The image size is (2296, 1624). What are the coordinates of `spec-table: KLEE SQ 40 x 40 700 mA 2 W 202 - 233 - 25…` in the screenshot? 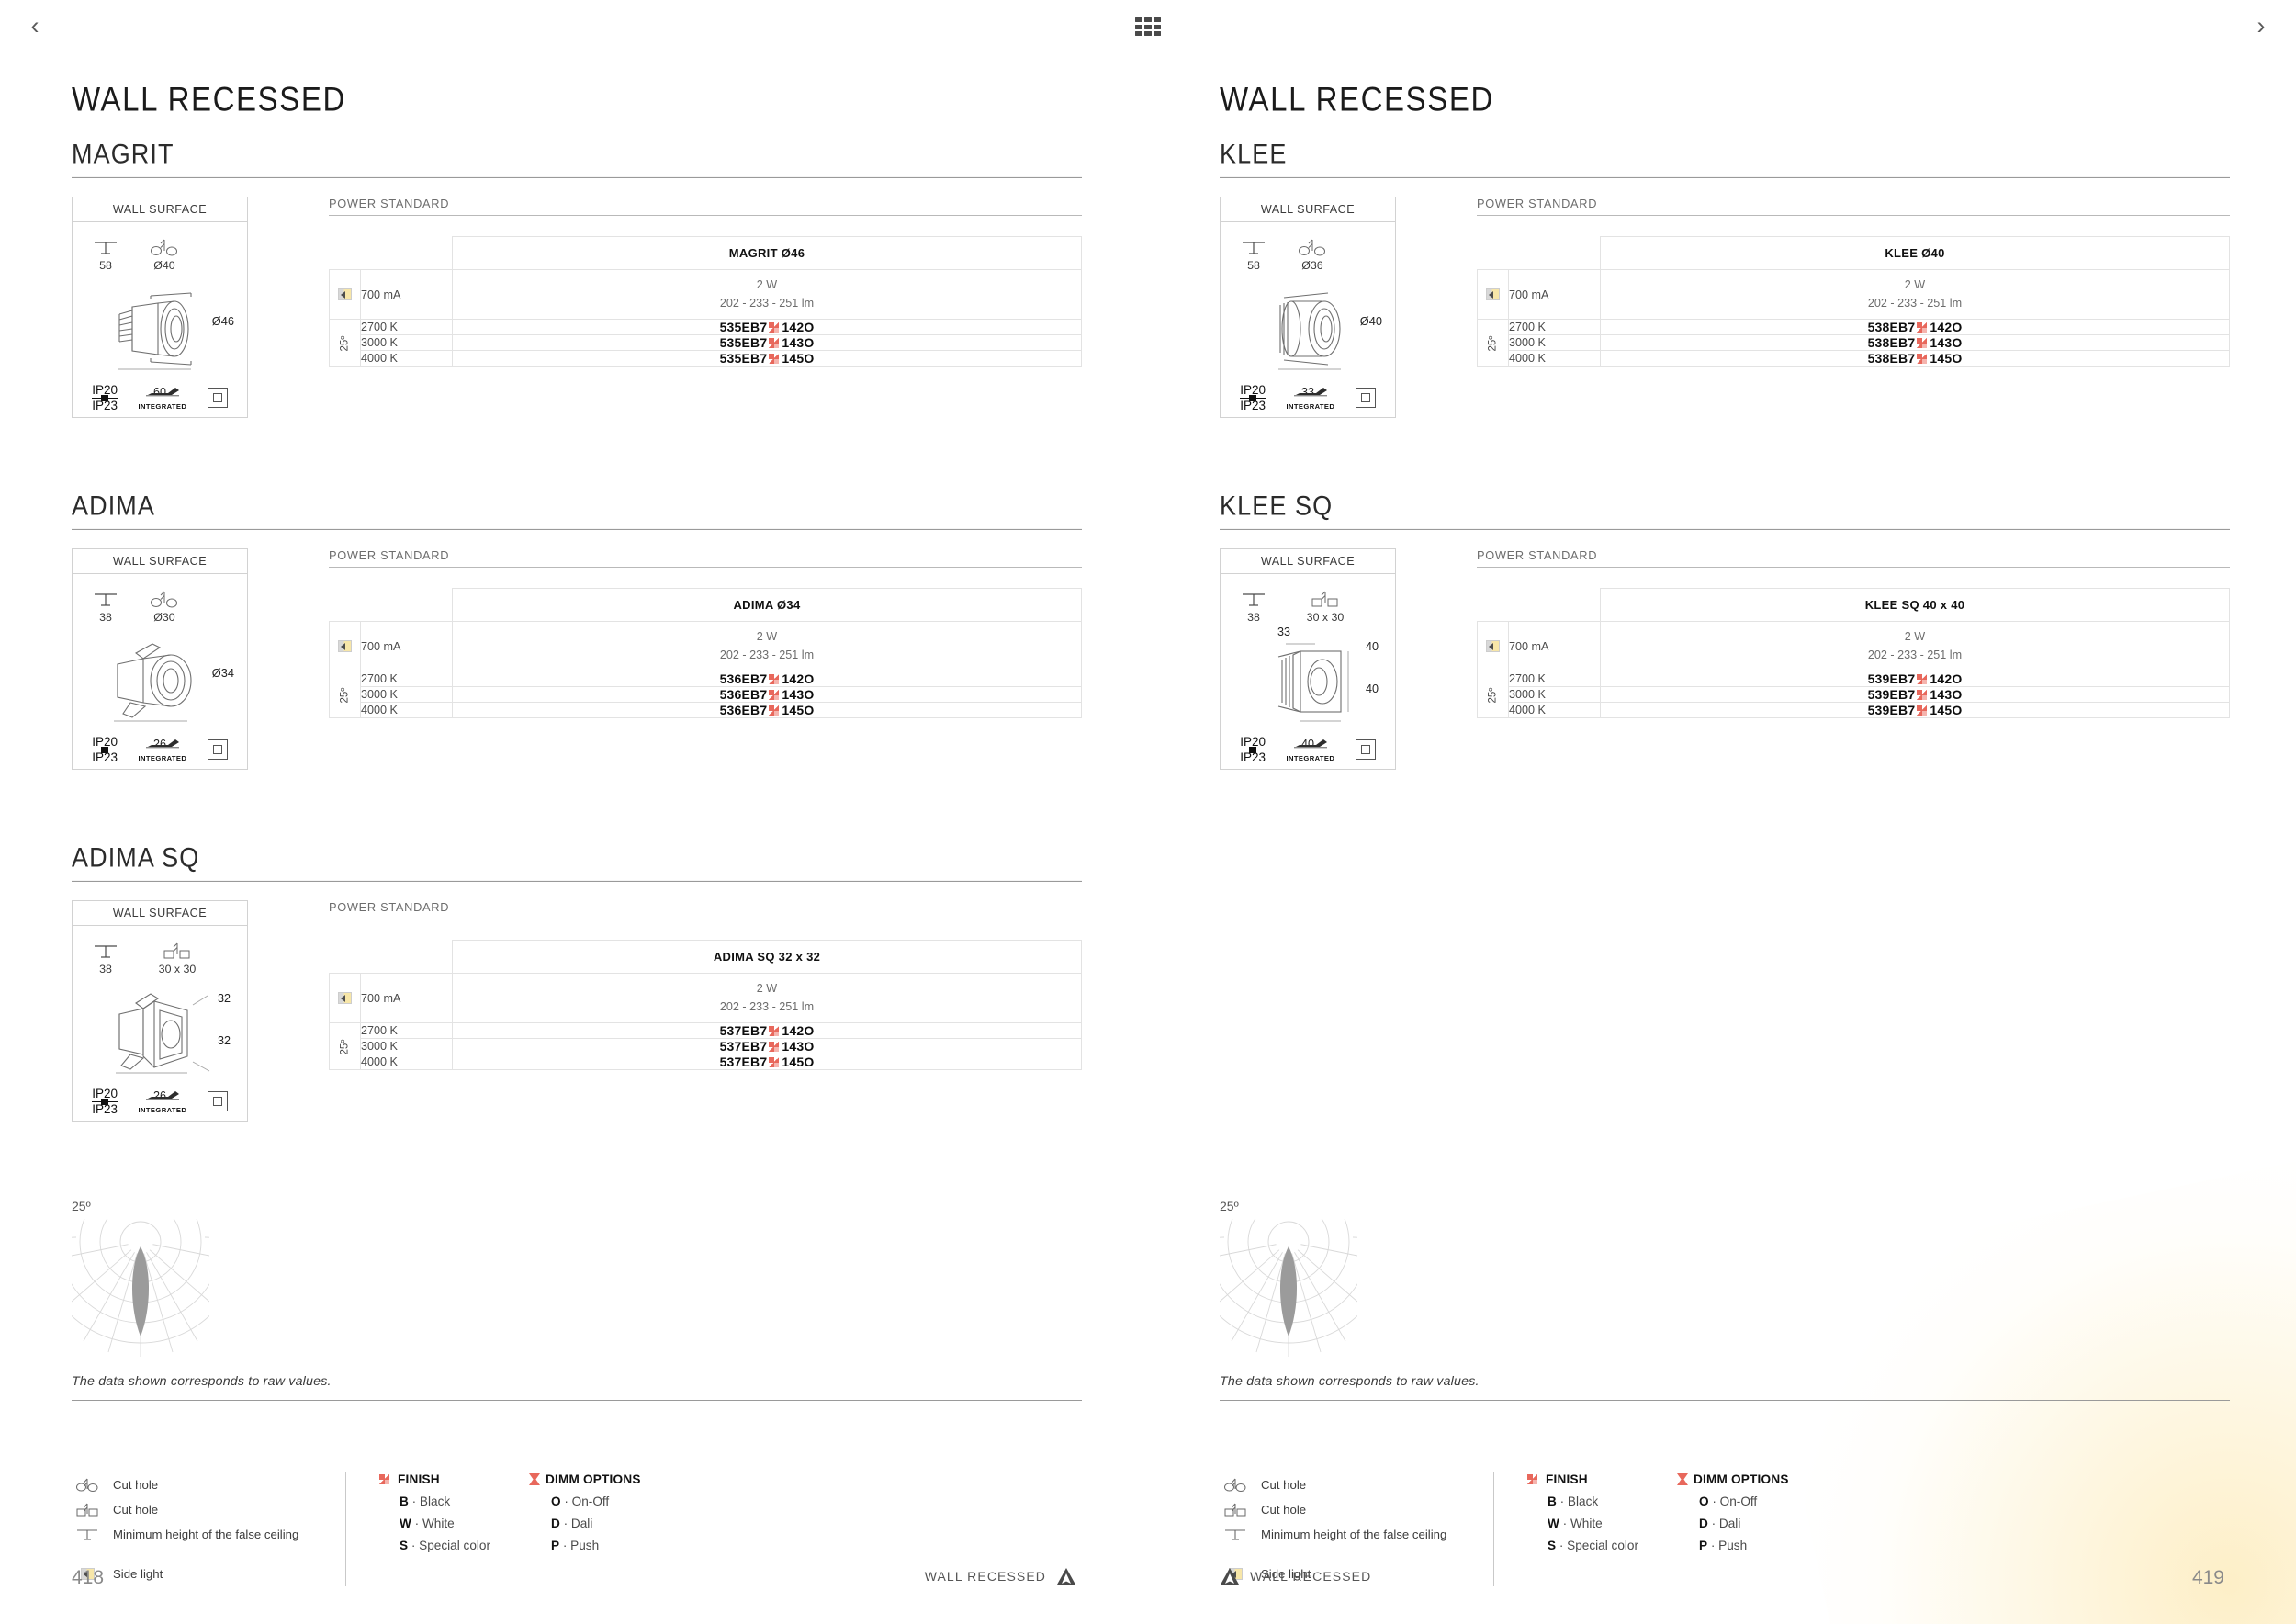 It's located at (1853, 653).